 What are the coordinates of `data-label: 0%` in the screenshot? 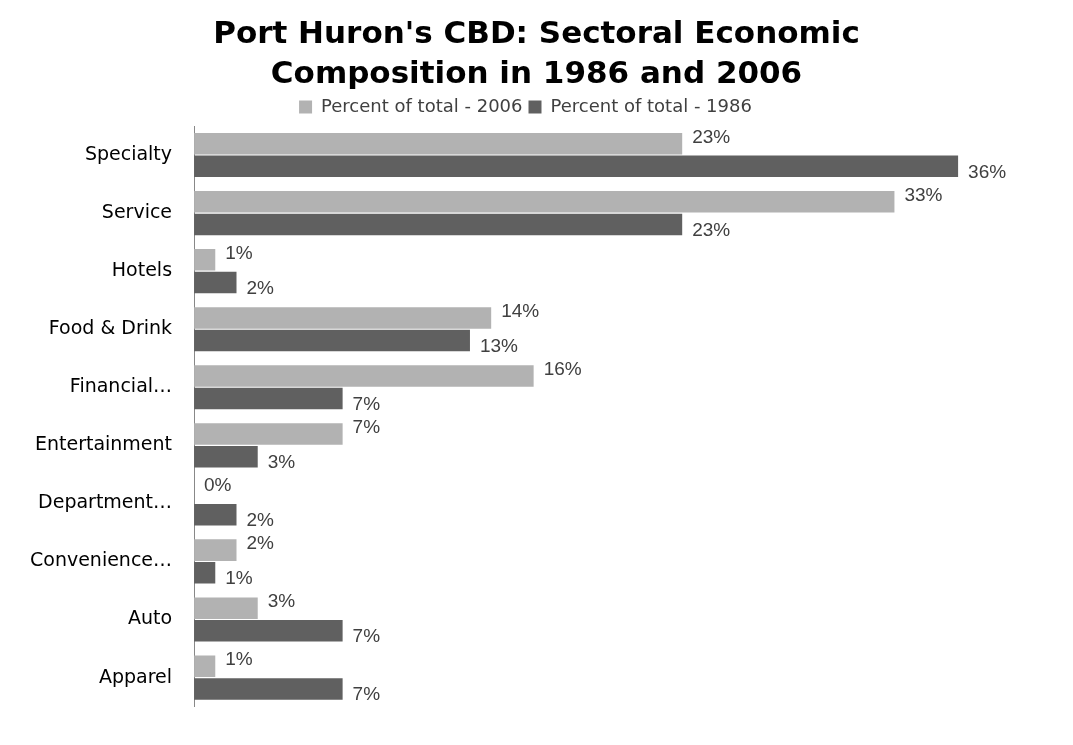 It's located at (218, 485).